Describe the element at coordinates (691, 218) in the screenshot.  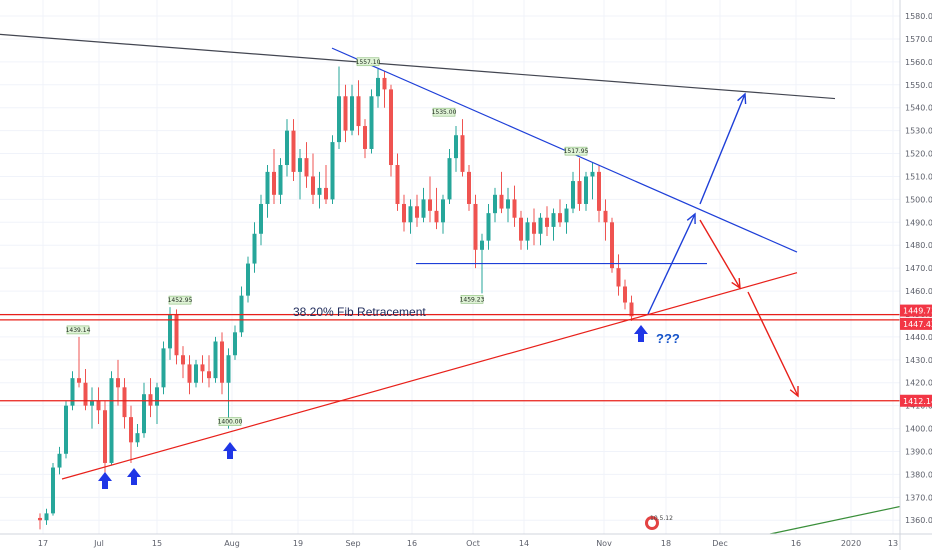
I see `blue-arrow-up-1-head` at that location.